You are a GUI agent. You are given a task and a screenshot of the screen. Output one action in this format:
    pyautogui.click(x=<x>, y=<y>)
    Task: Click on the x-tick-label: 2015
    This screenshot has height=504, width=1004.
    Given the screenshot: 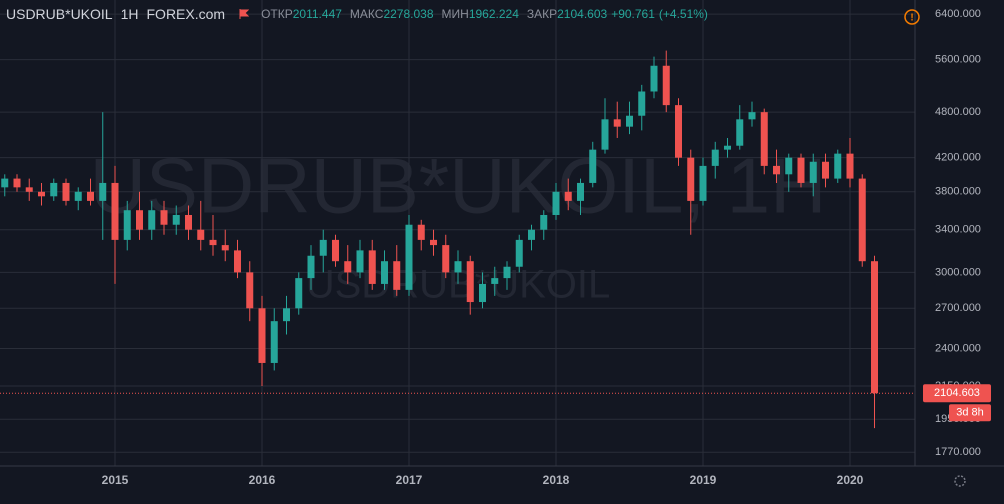 What is the action you would take?
    pyautogui.click(x=115, y=480)
    